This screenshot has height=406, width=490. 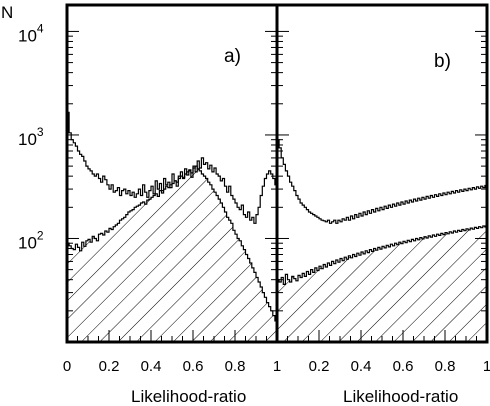 What do you see at coordinates (31, 240) in the screenshot?
I see `panel-a-y-tick-label: 10²` at bounding box center [31, 240].